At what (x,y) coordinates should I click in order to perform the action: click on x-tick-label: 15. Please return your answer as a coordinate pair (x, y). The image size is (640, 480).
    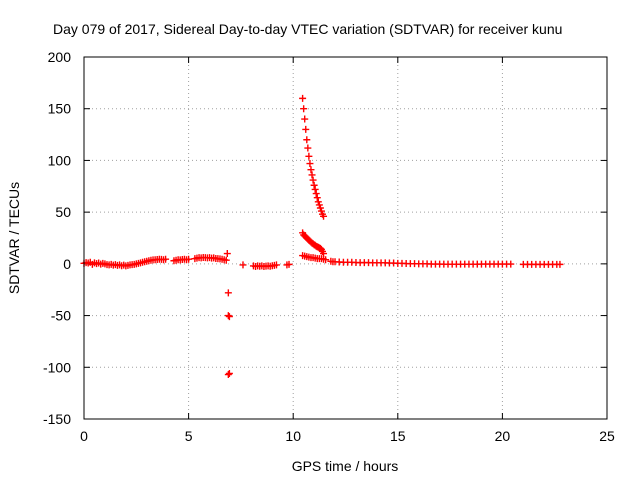
    Looking at the image, I should click on (398, 436).